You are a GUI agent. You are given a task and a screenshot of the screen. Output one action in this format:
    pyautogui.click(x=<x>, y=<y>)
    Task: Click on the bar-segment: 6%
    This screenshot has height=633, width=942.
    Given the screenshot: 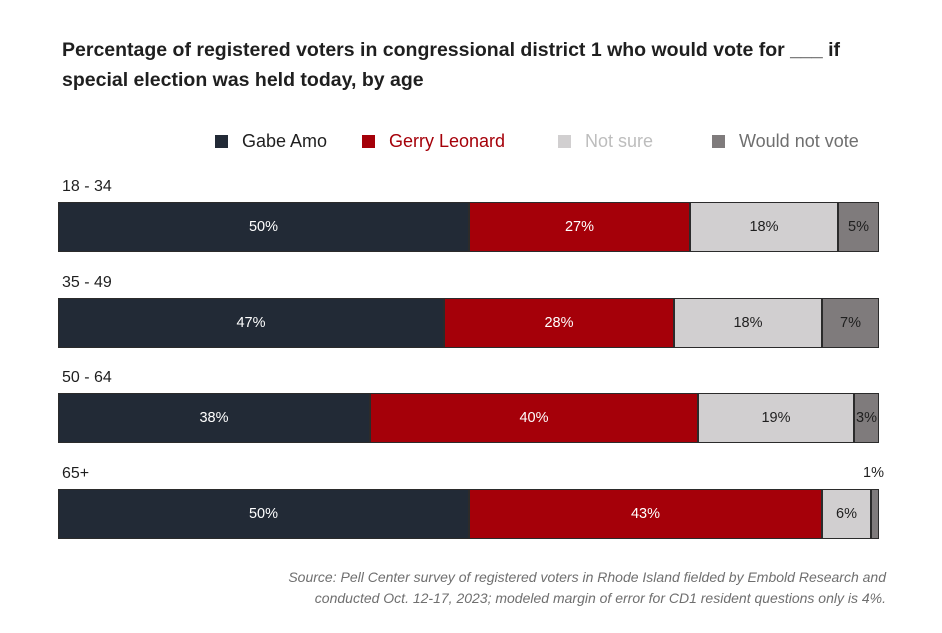 What is the action you would take?
    pyautogui.click(x=846, y=513)
    